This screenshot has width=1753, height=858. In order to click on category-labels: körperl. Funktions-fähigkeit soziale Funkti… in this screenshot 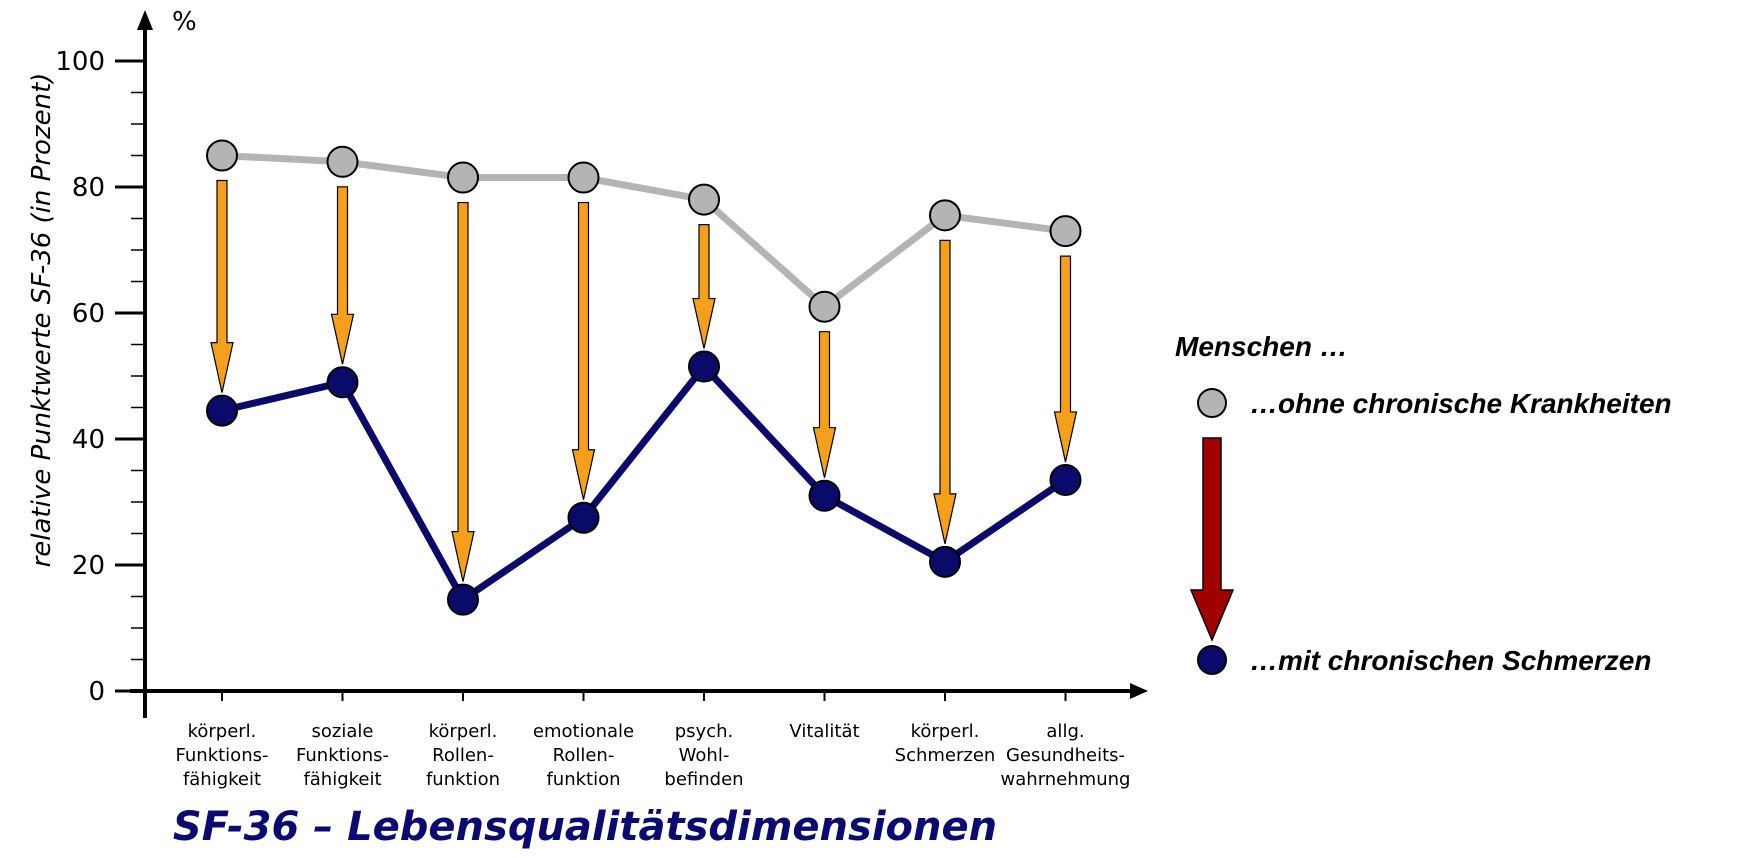, I will do `click(653, 755)`.